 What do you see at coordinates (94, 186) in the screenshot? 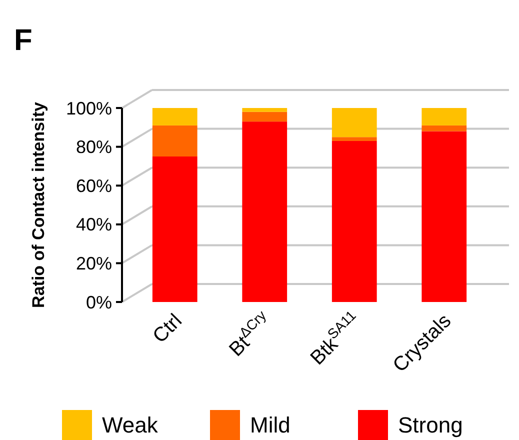
I see `y-tick-label: 60%` at bounding box center [94, 186].